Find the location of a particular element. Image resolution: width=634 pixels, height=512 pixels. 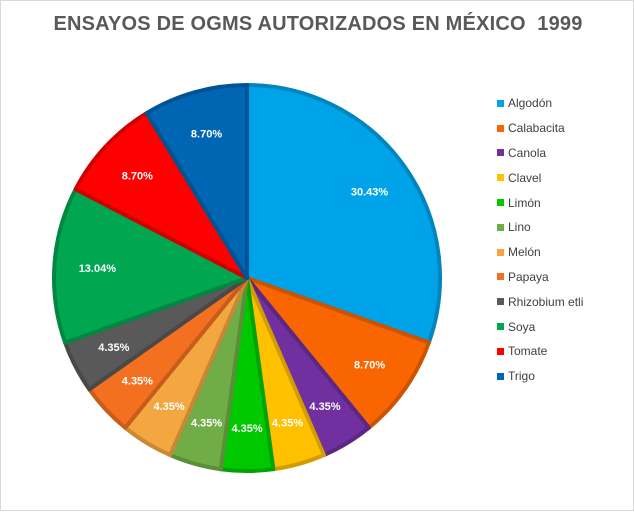

legend-label: Papaya is located at coordinates (528, 276).